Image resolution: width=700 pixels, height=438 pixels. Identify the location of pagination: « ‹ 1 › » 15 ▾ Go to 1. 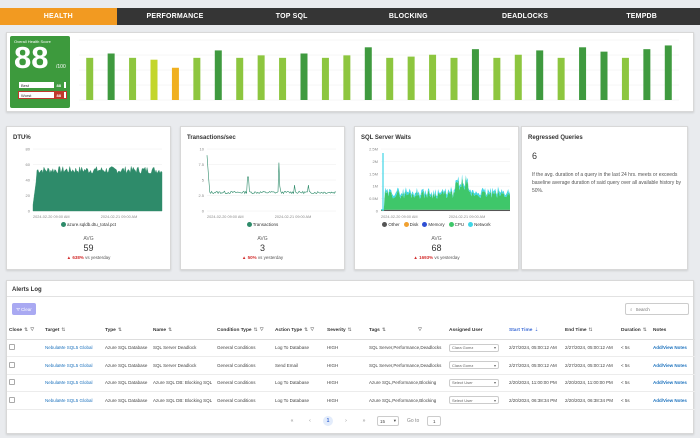
(364, 421).